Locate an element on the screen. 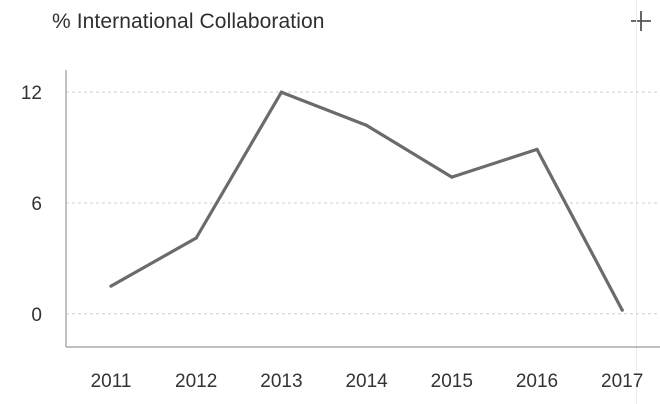 The image size is (660, 404). x-tick-label: 2016 is located at coordinates (537, 381).